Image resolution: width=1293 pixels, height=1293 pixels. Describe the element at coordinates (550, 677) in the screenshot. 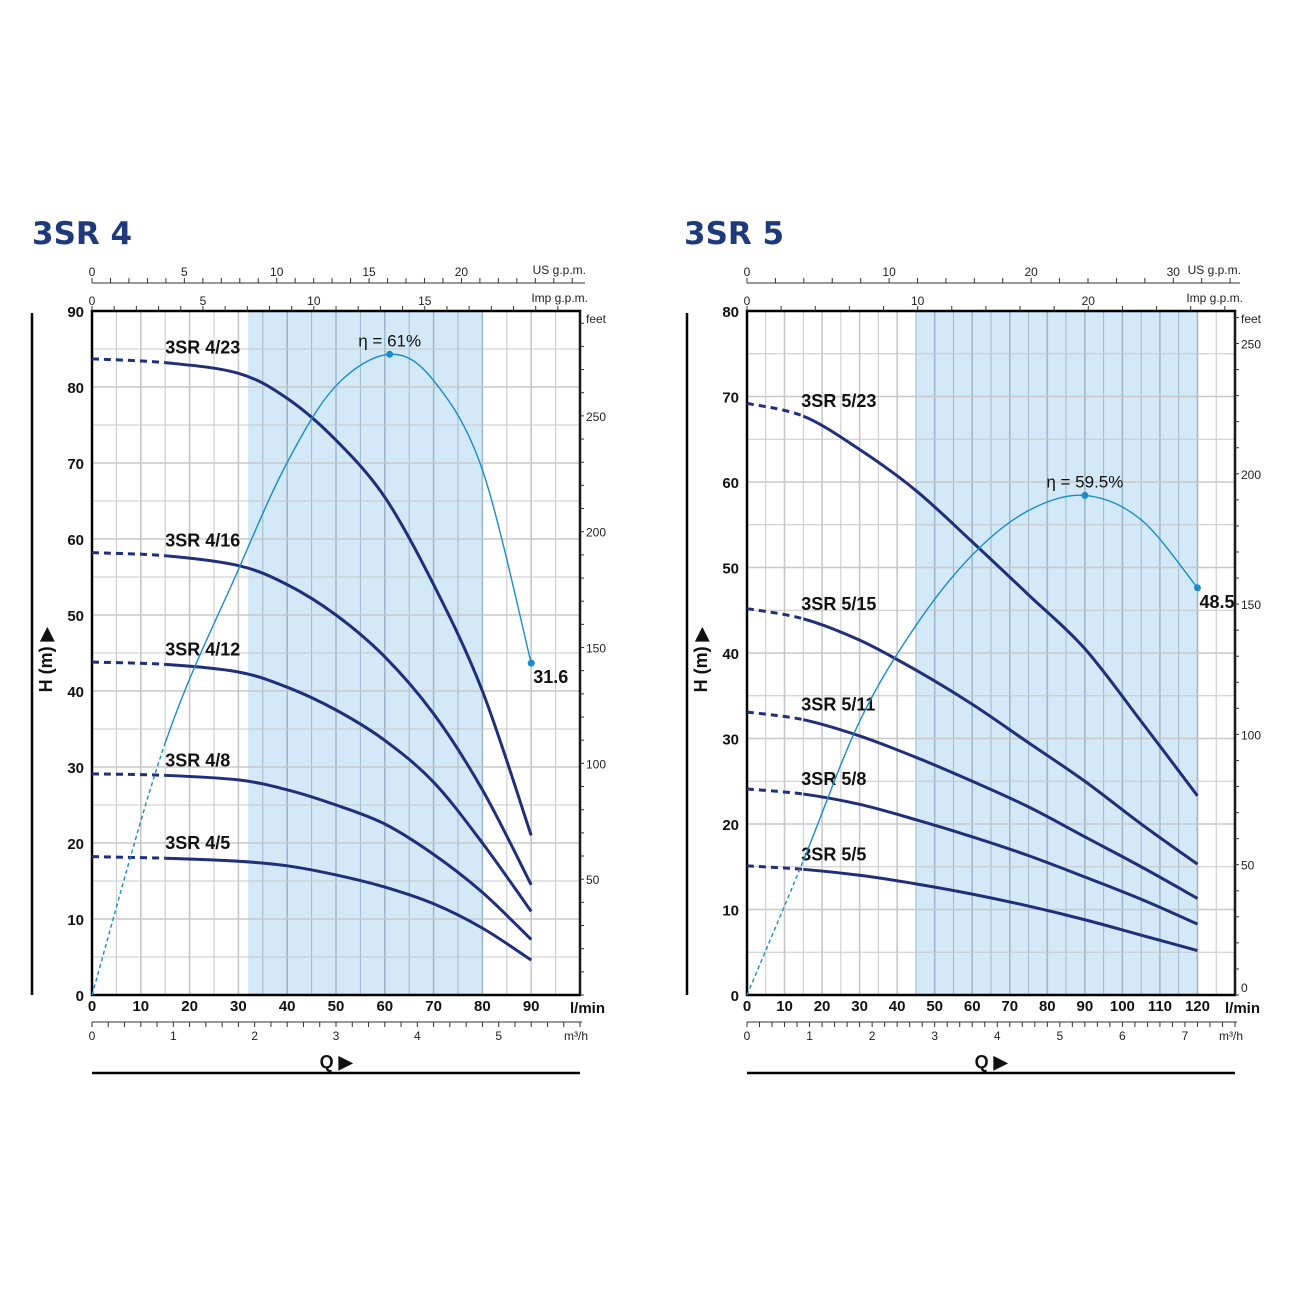

I see `efficiency-end-label: 31.6` at that location.